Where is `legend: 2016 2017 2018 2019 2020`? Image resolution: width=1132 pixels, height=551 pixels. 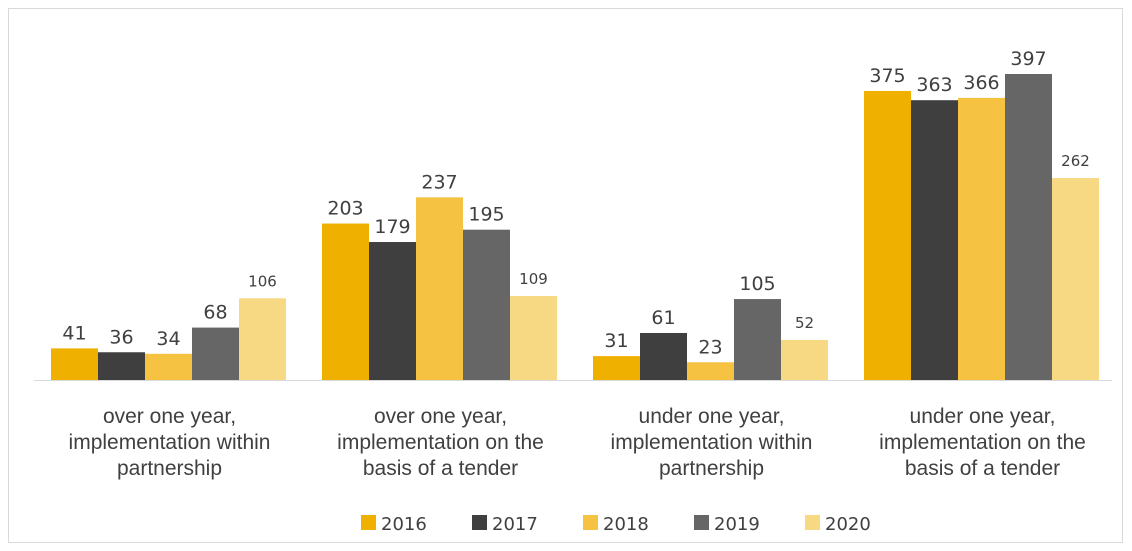 legend: 2016 2017 2018 2019 2020 is located at coordinates (616, 524).